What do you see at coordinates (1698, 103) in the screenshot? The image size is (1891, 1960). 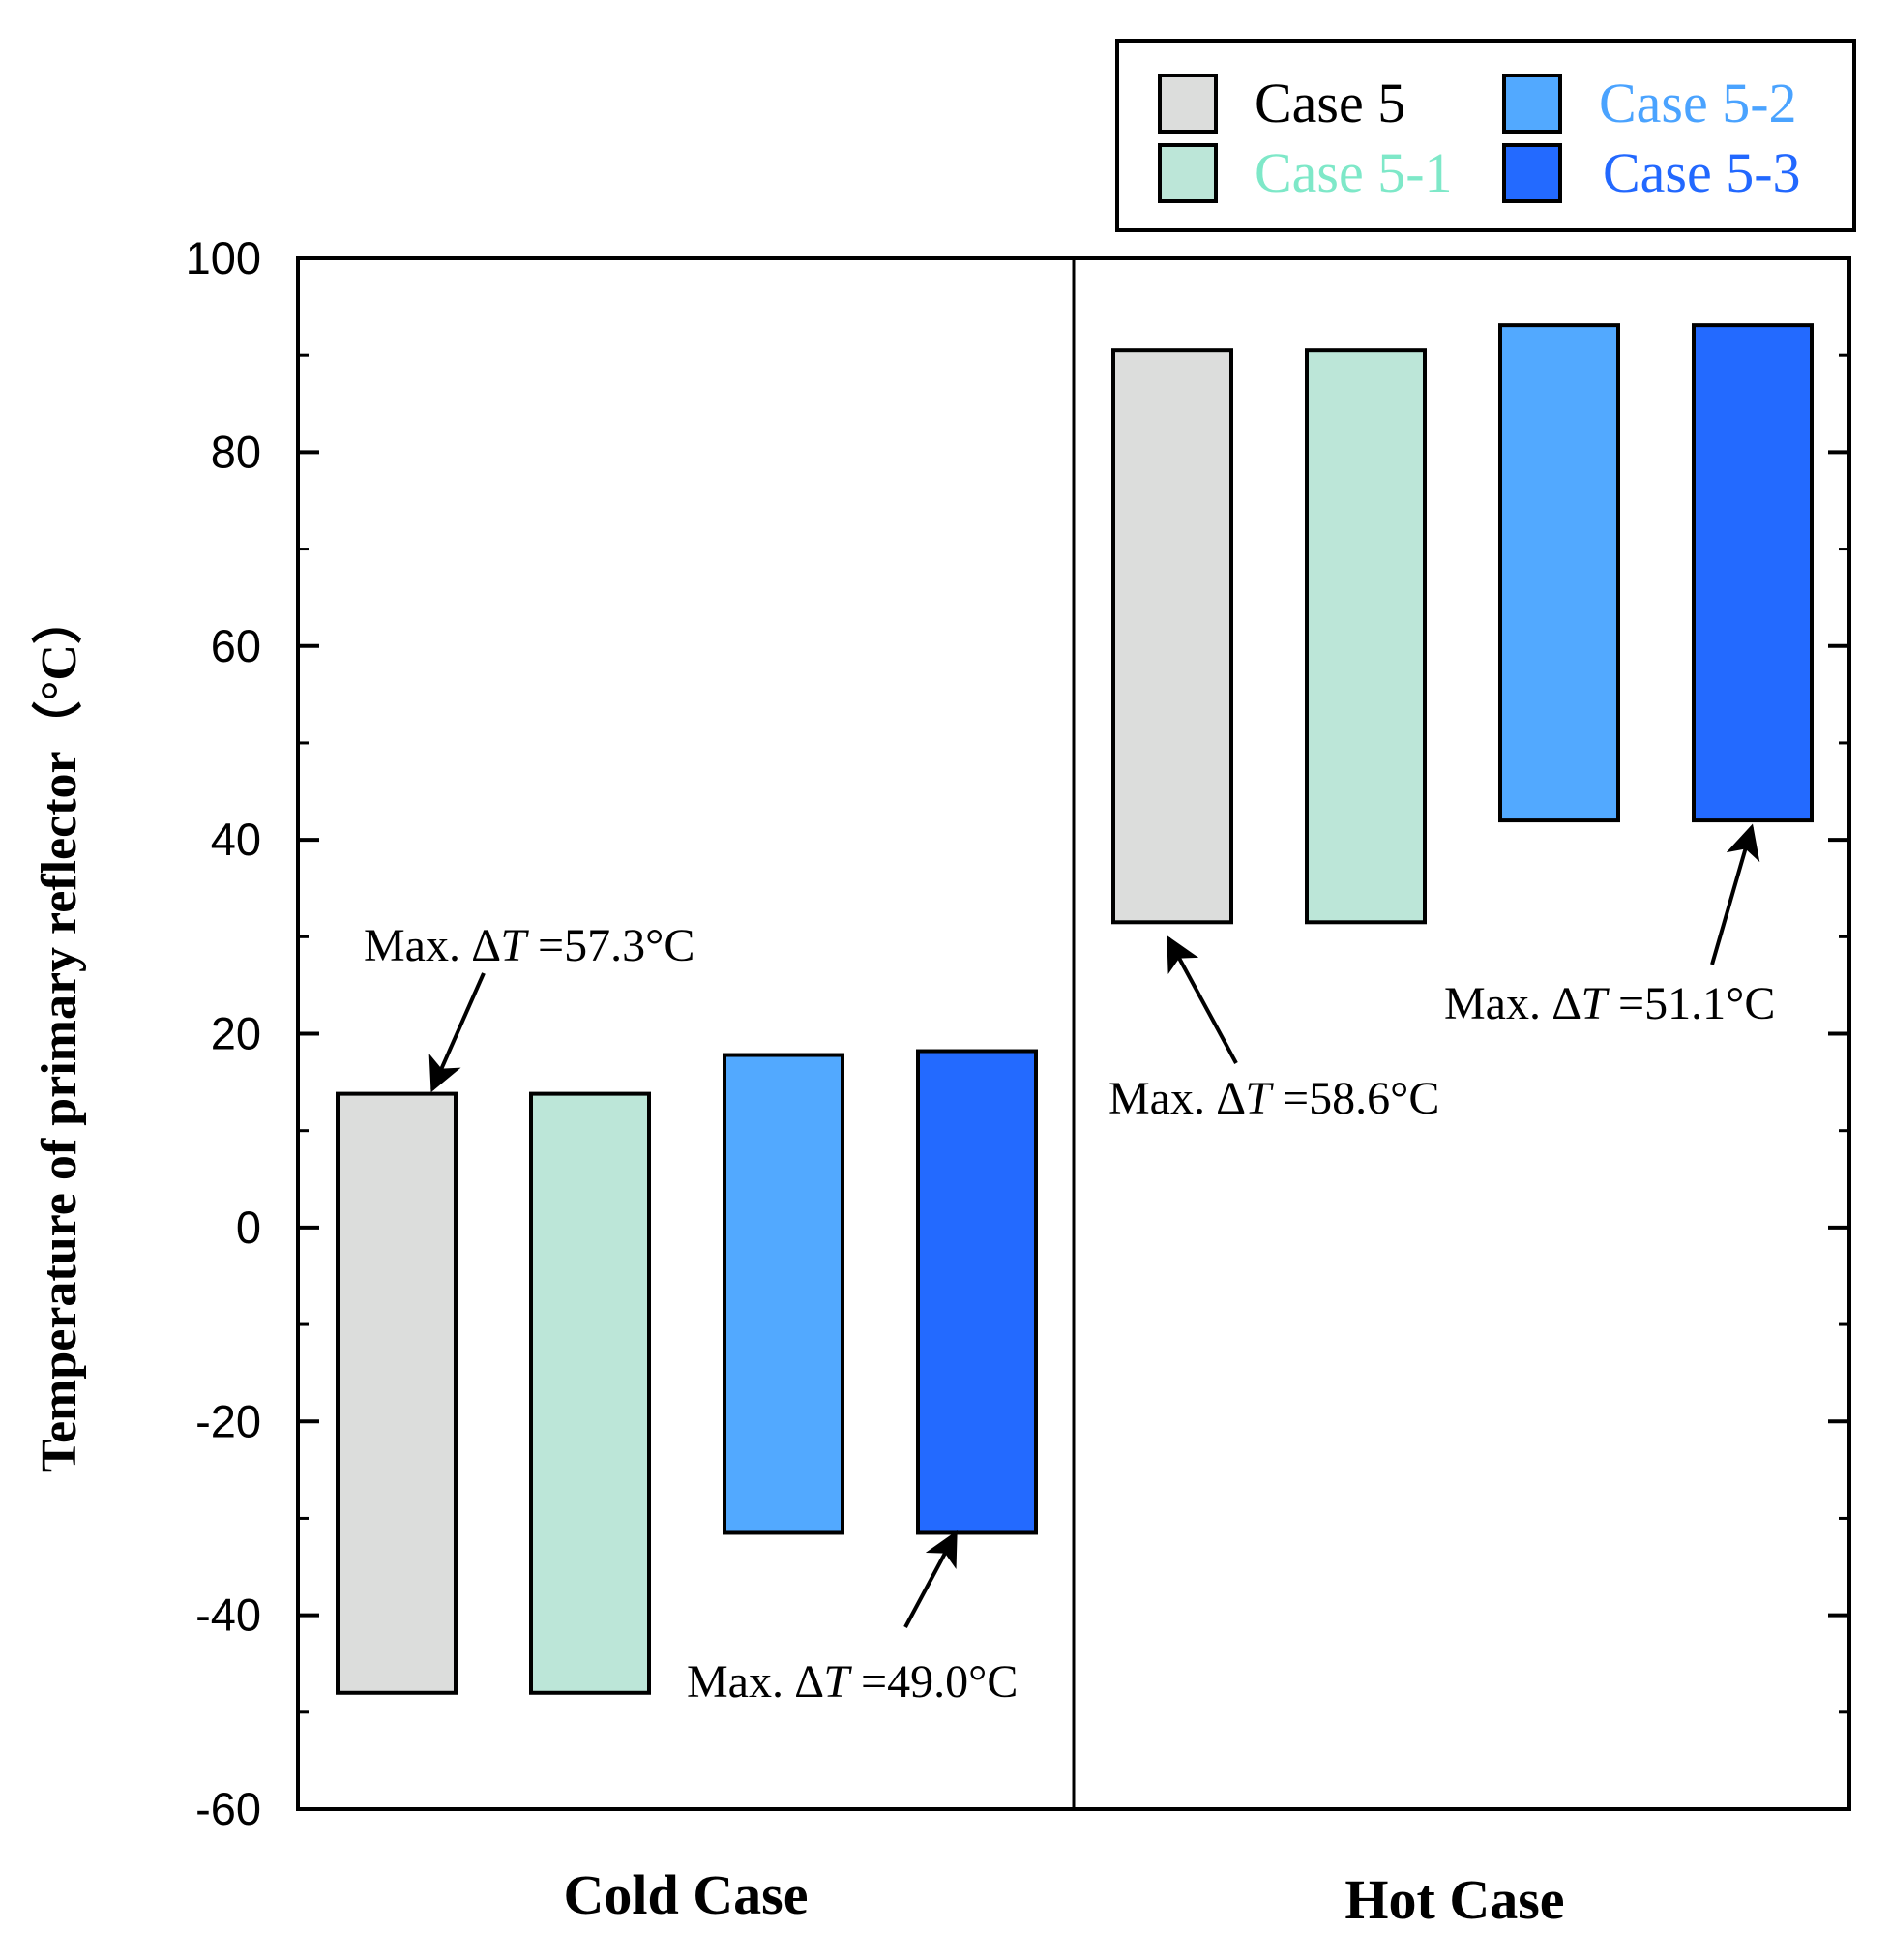 I see `legend-label-case-5-2: Case 5-2` at bounding box center [1698, 103].